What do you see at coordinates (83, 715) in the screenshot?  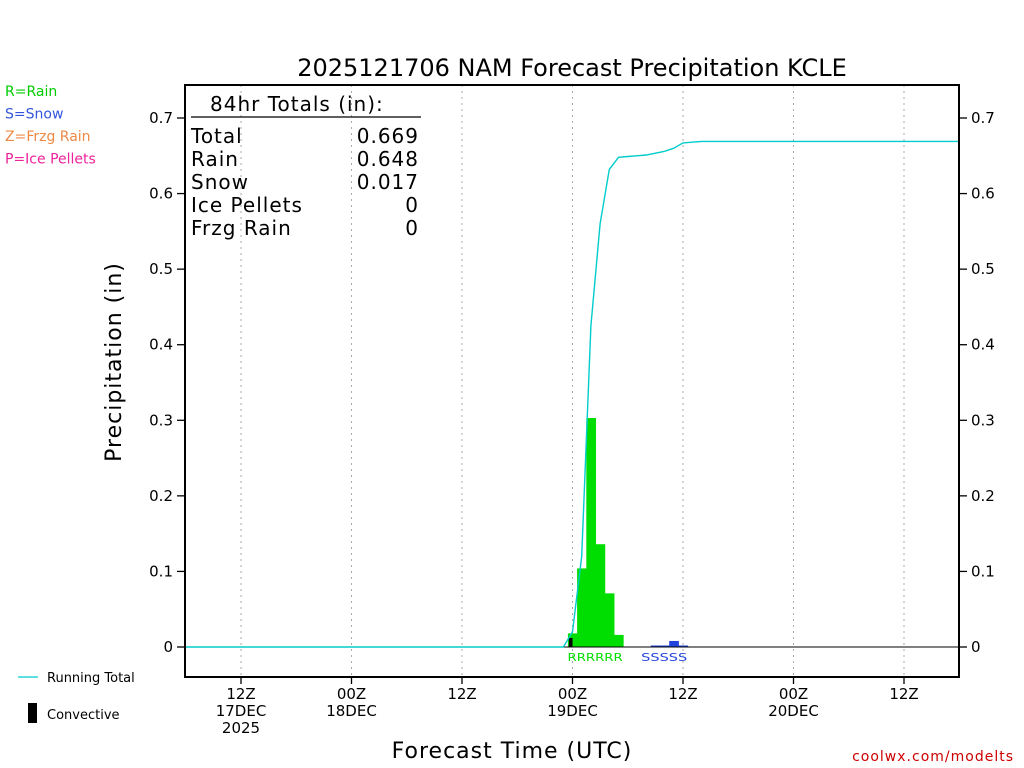 I see `convective-legend-label: Convective` at bounding box center [83, 715].